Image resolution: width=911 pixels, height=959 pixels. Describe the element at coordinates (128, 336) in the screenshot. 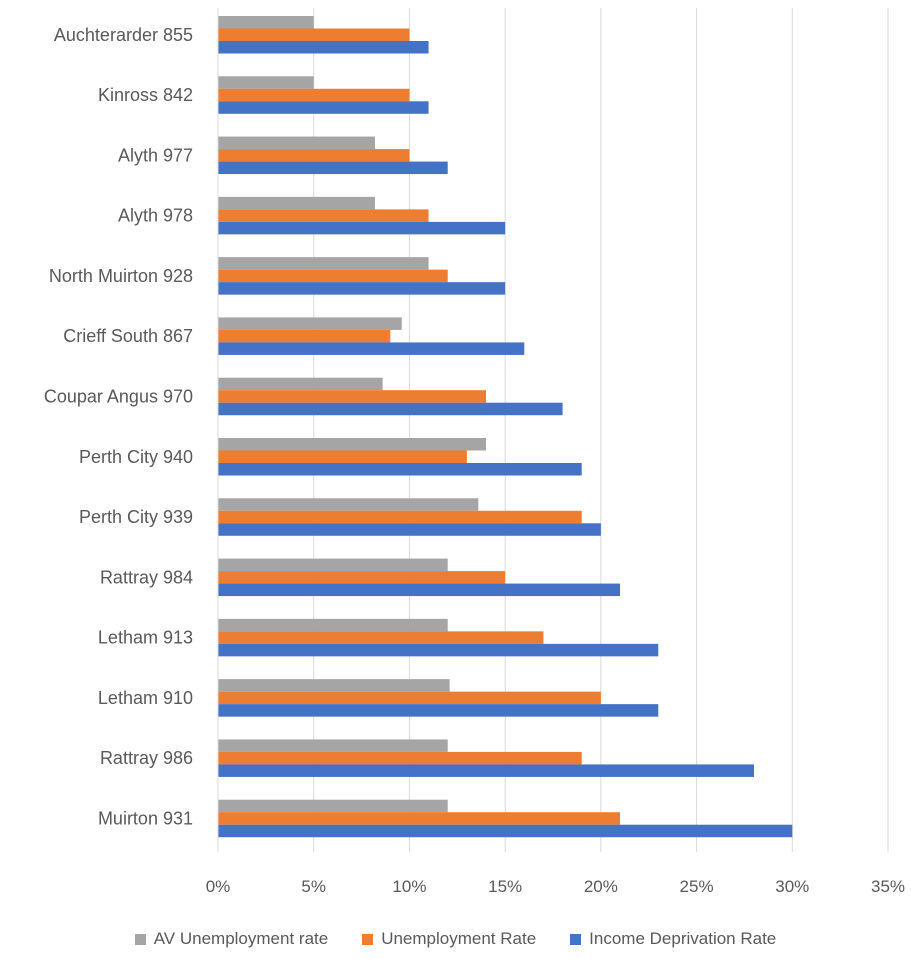

I see `category-label: Crieff South 867` at that location.